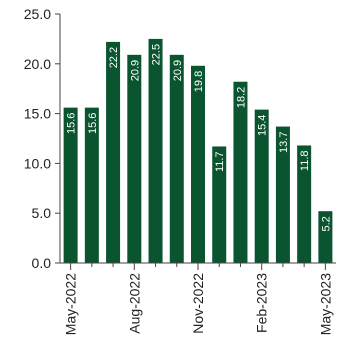 Image resolution: width=350 pixels, height=350 pixels. Describe the element at coordinates (37, 14) in the screenshot. I see `y-tick-label: 25.0` at that location.